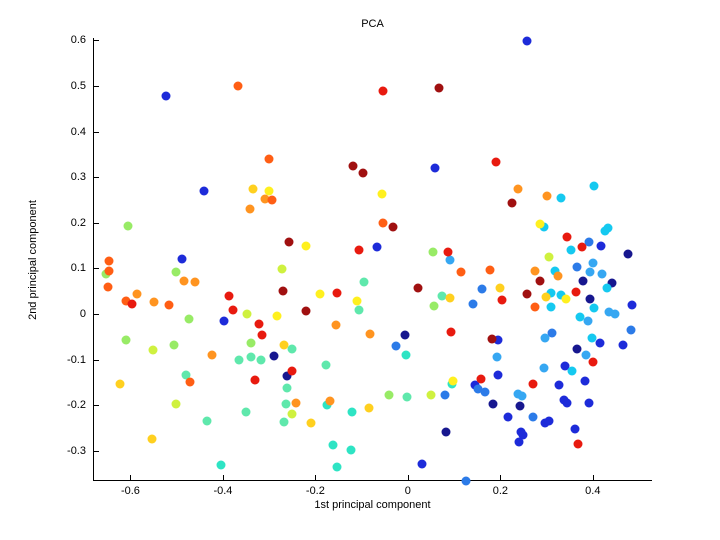  I want to click on y-tick-label: 0.3, so click(78, 177).